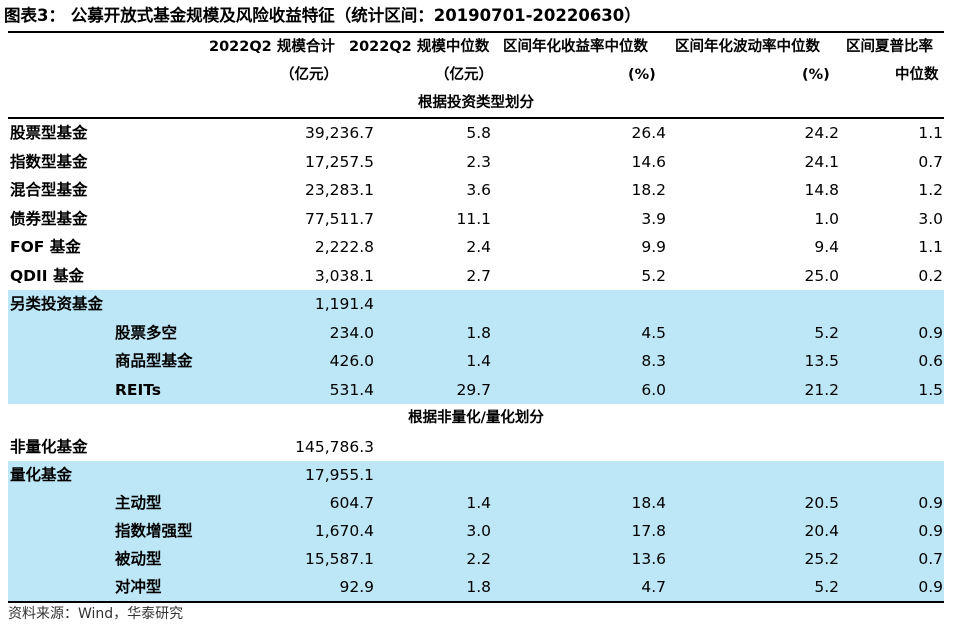 The width and height of the screenshot is (960, 626). I want to click on cell-return-median: 18.2, so click(648, 190).